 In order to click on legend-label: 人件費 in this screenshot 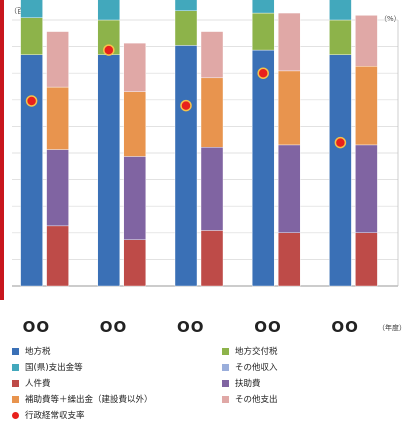, I will do `click(38, 384)`.